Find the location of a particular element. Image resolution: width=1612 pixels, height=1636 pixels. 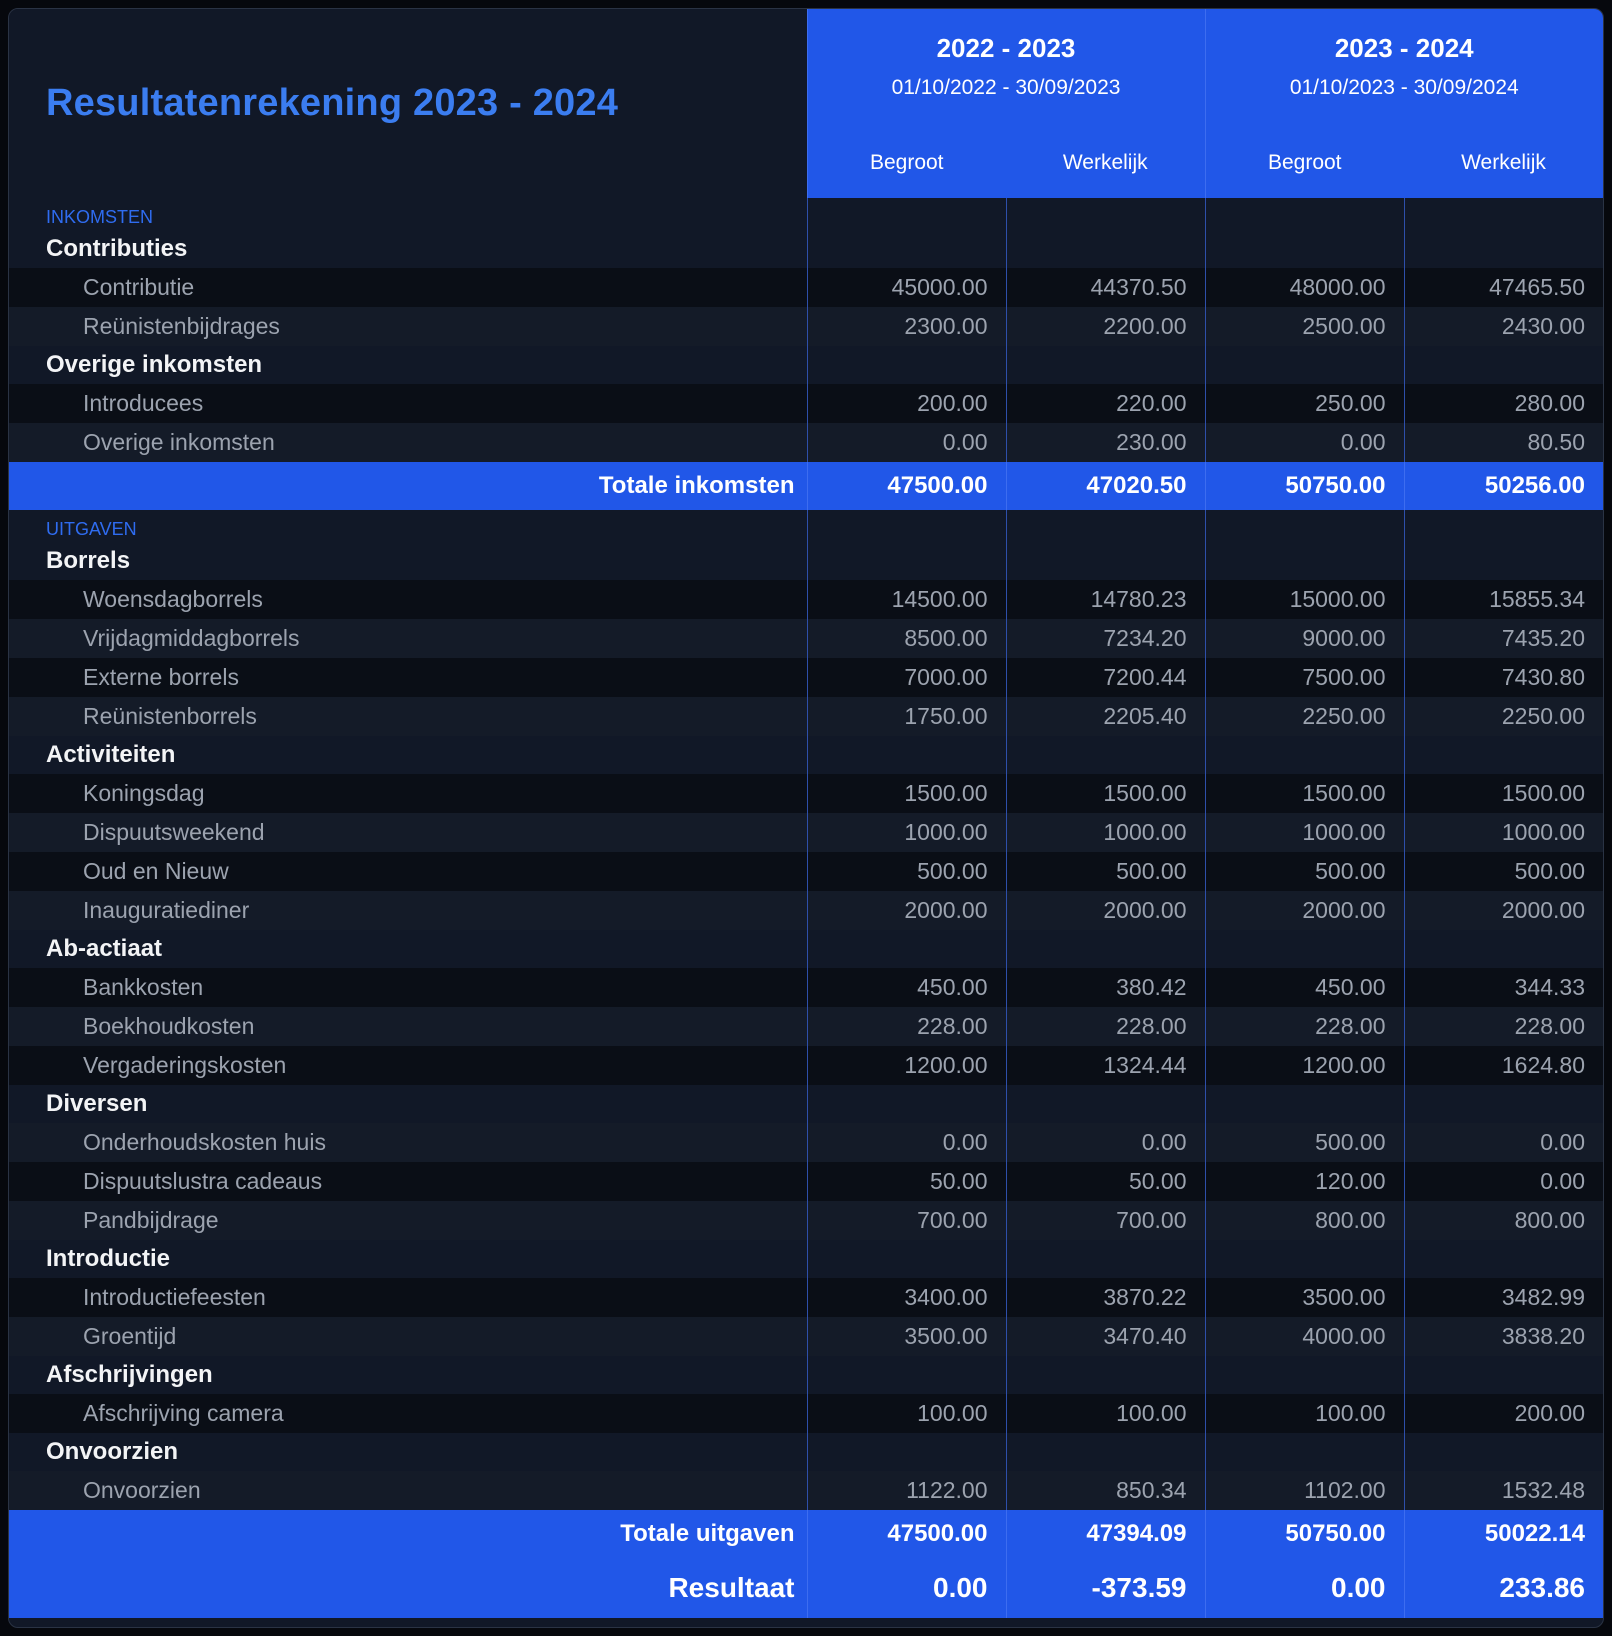

section-uitgaven: UITGAVEN is located at coordinates (806, 526).